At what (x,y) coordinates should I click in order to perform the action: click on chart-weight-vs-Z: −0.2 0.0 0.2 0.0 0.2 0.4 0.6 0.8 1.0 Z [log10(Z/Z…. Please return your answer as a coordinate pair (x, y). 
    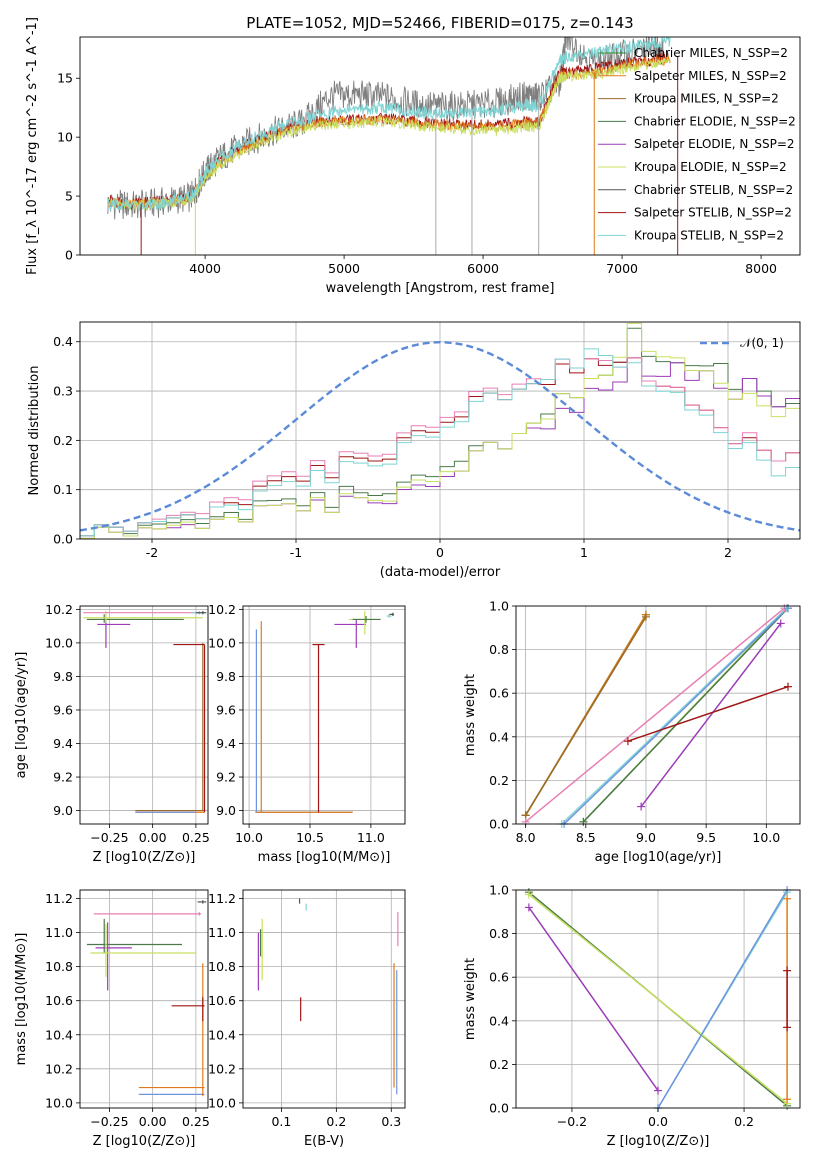
    Looking at the image, I should click on (632, 1016).